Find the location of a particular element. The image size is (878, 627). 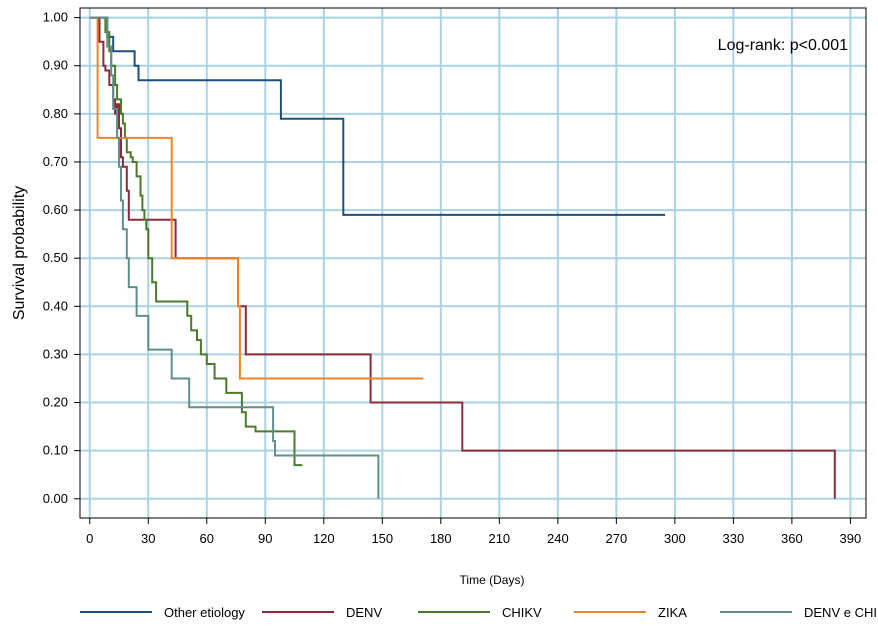

y-tick-label: 0.80 is located at coordinates (55, 113).